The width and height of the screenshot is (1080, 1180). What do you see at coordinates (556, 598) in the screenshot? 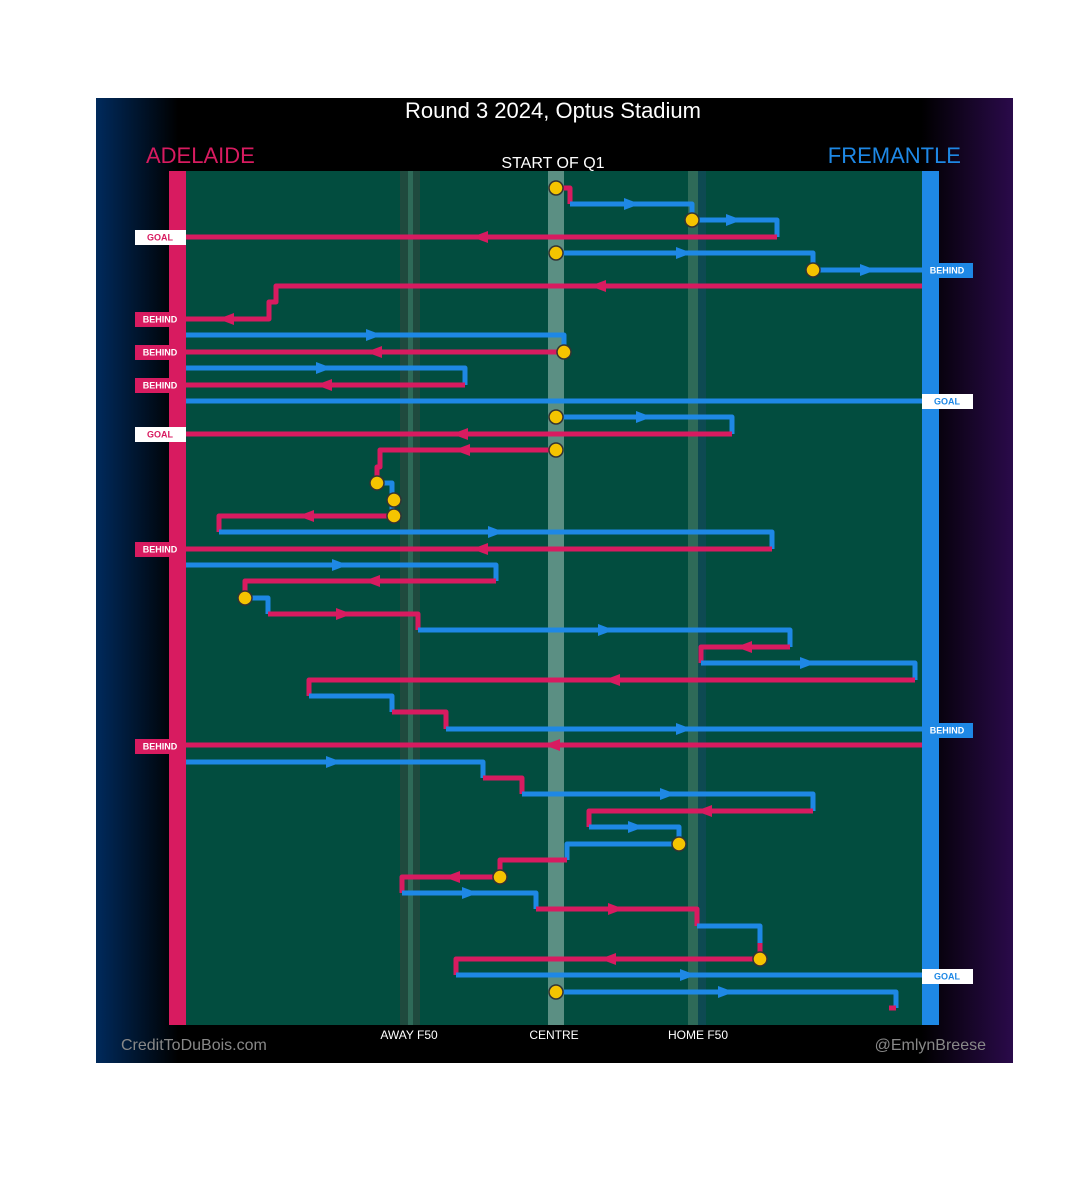
I see `centre-stripe` at bounding box center [556, 598].